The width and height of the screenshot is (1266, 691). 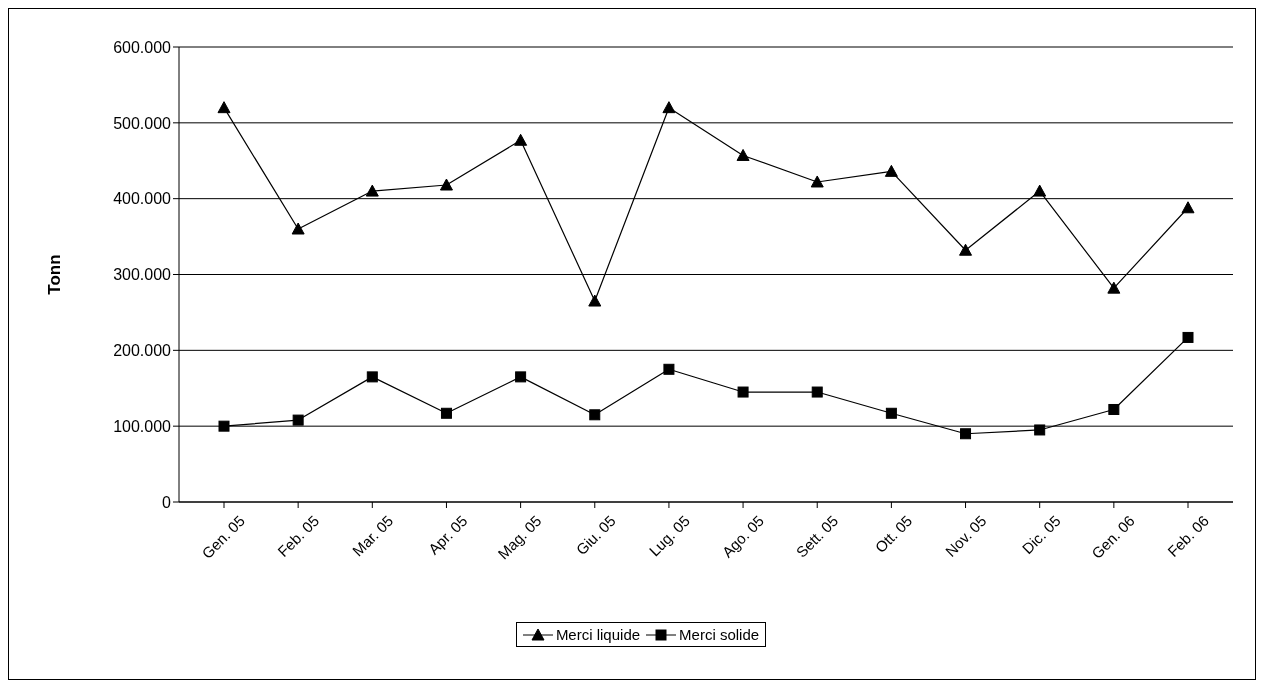 What do you see at coordinates (142, 47) in the screenshot?
I see `y-tick-label: 600.000` at bounding box center [142, 47].